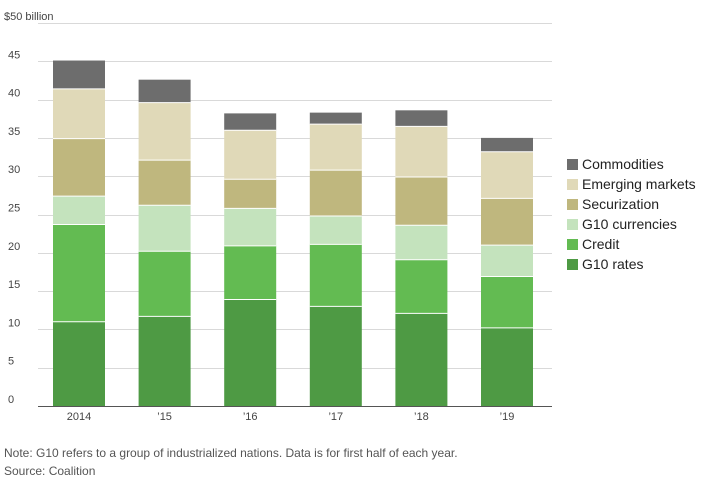 The width and height of the screenshot is (714, 485). I want to click on x-tick-label: 2014, so click(79, 417).